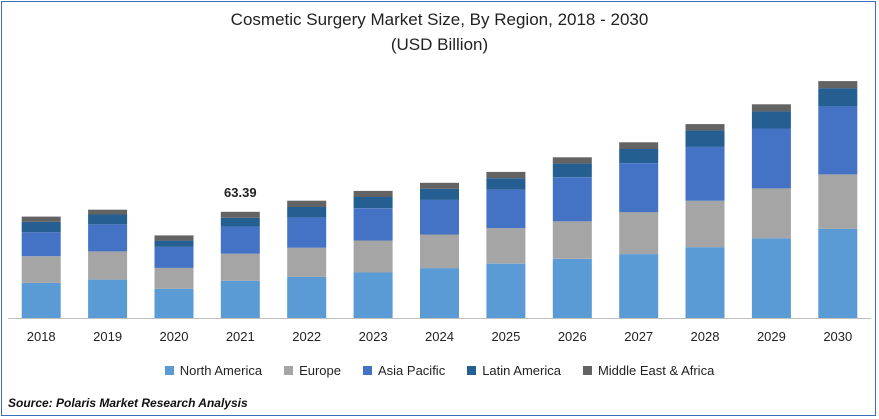 This screenshot has height=419, width=879. I want to click on legend-item-asia-pacific: Asia Pacific, so click(404, 370).